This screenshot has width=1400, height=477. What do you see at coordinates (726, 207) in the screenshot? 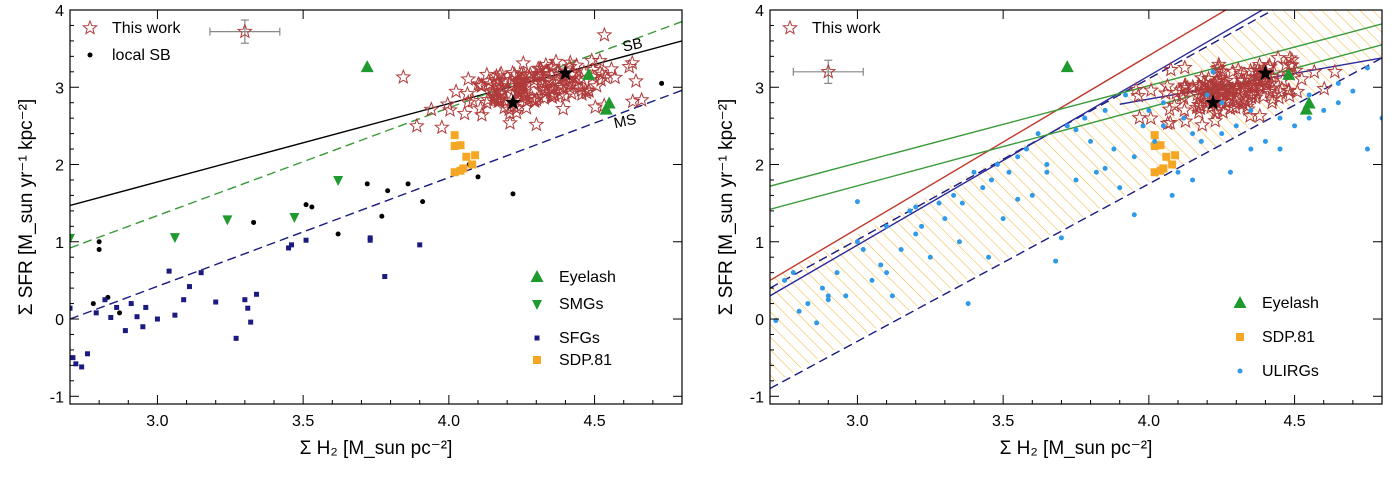
I see `y-axis-label: Σ SFR [M_sun yr⁻¹ kpc⁻²]` at bounding box center [726, 207].